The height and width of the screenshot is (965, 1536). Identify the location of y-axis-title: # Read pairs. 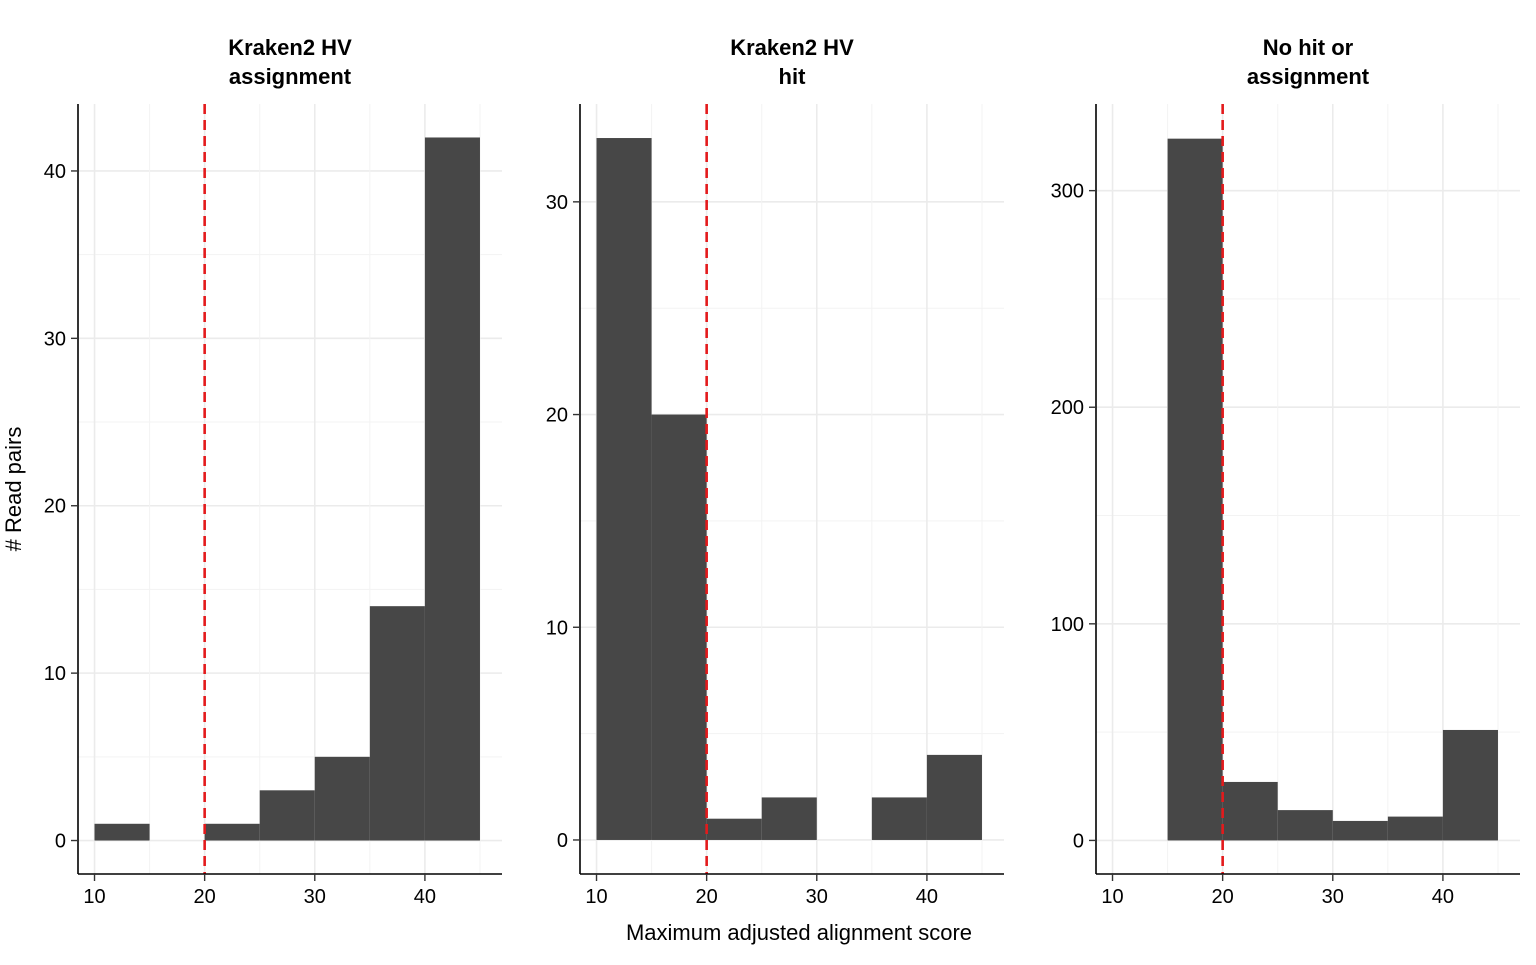
(13, 489).